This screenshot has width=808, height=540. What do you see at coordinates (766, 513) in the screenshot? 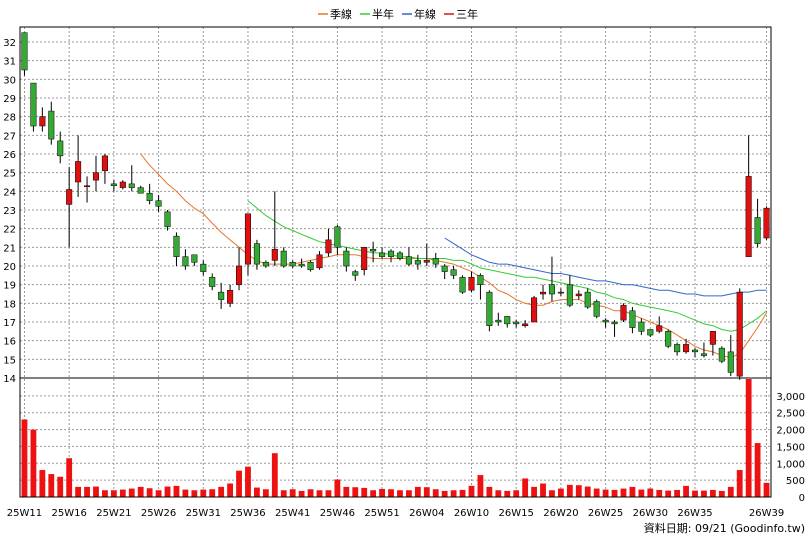
I see `time-tick-label: 26W39` at bounding box center [766, 513].